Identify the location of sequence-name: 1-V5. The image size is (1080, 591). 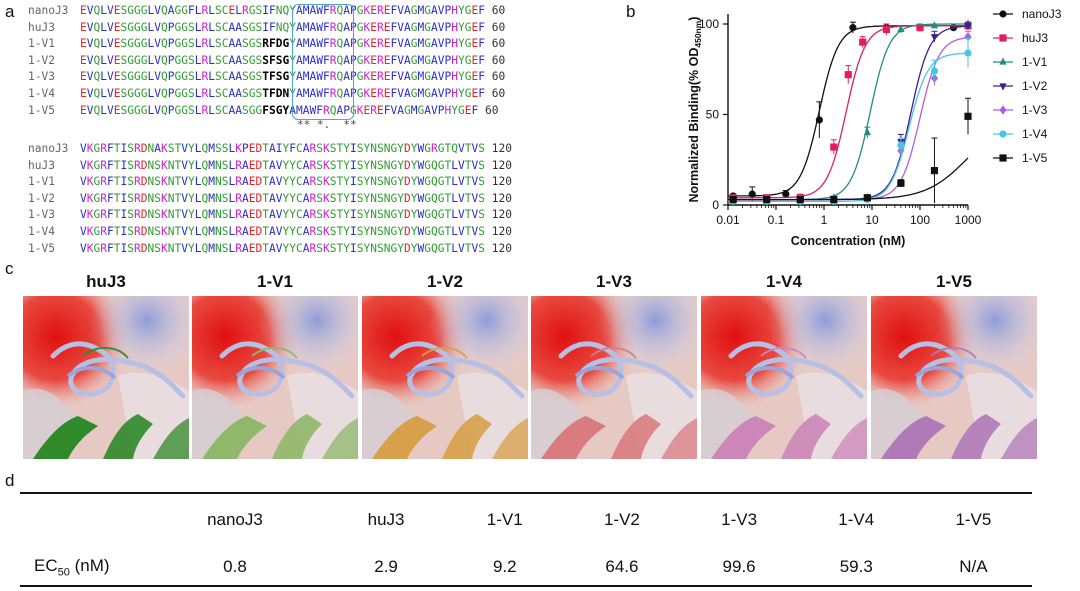
(41, 248).